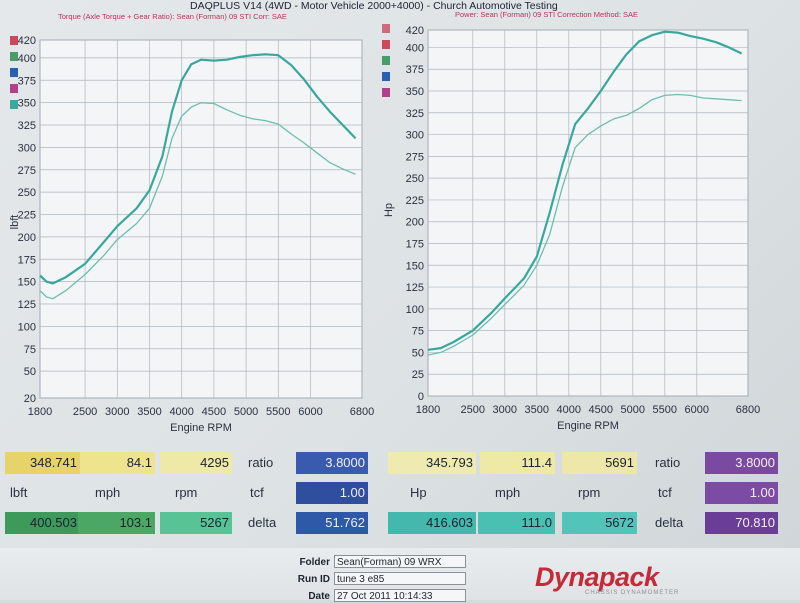 The height and width of the screenshot is (603, 800). Describe the element at coordinates (27, 260) in the screenshot. I see `torque-y-tick-label: 175` at that location.